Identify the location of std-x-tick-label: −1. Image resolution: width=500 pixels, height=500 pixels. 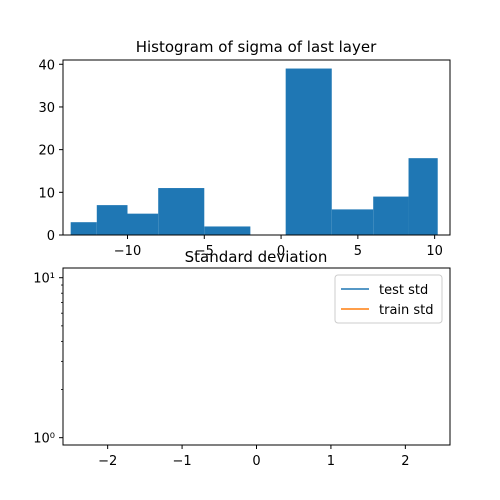
(181, 461).